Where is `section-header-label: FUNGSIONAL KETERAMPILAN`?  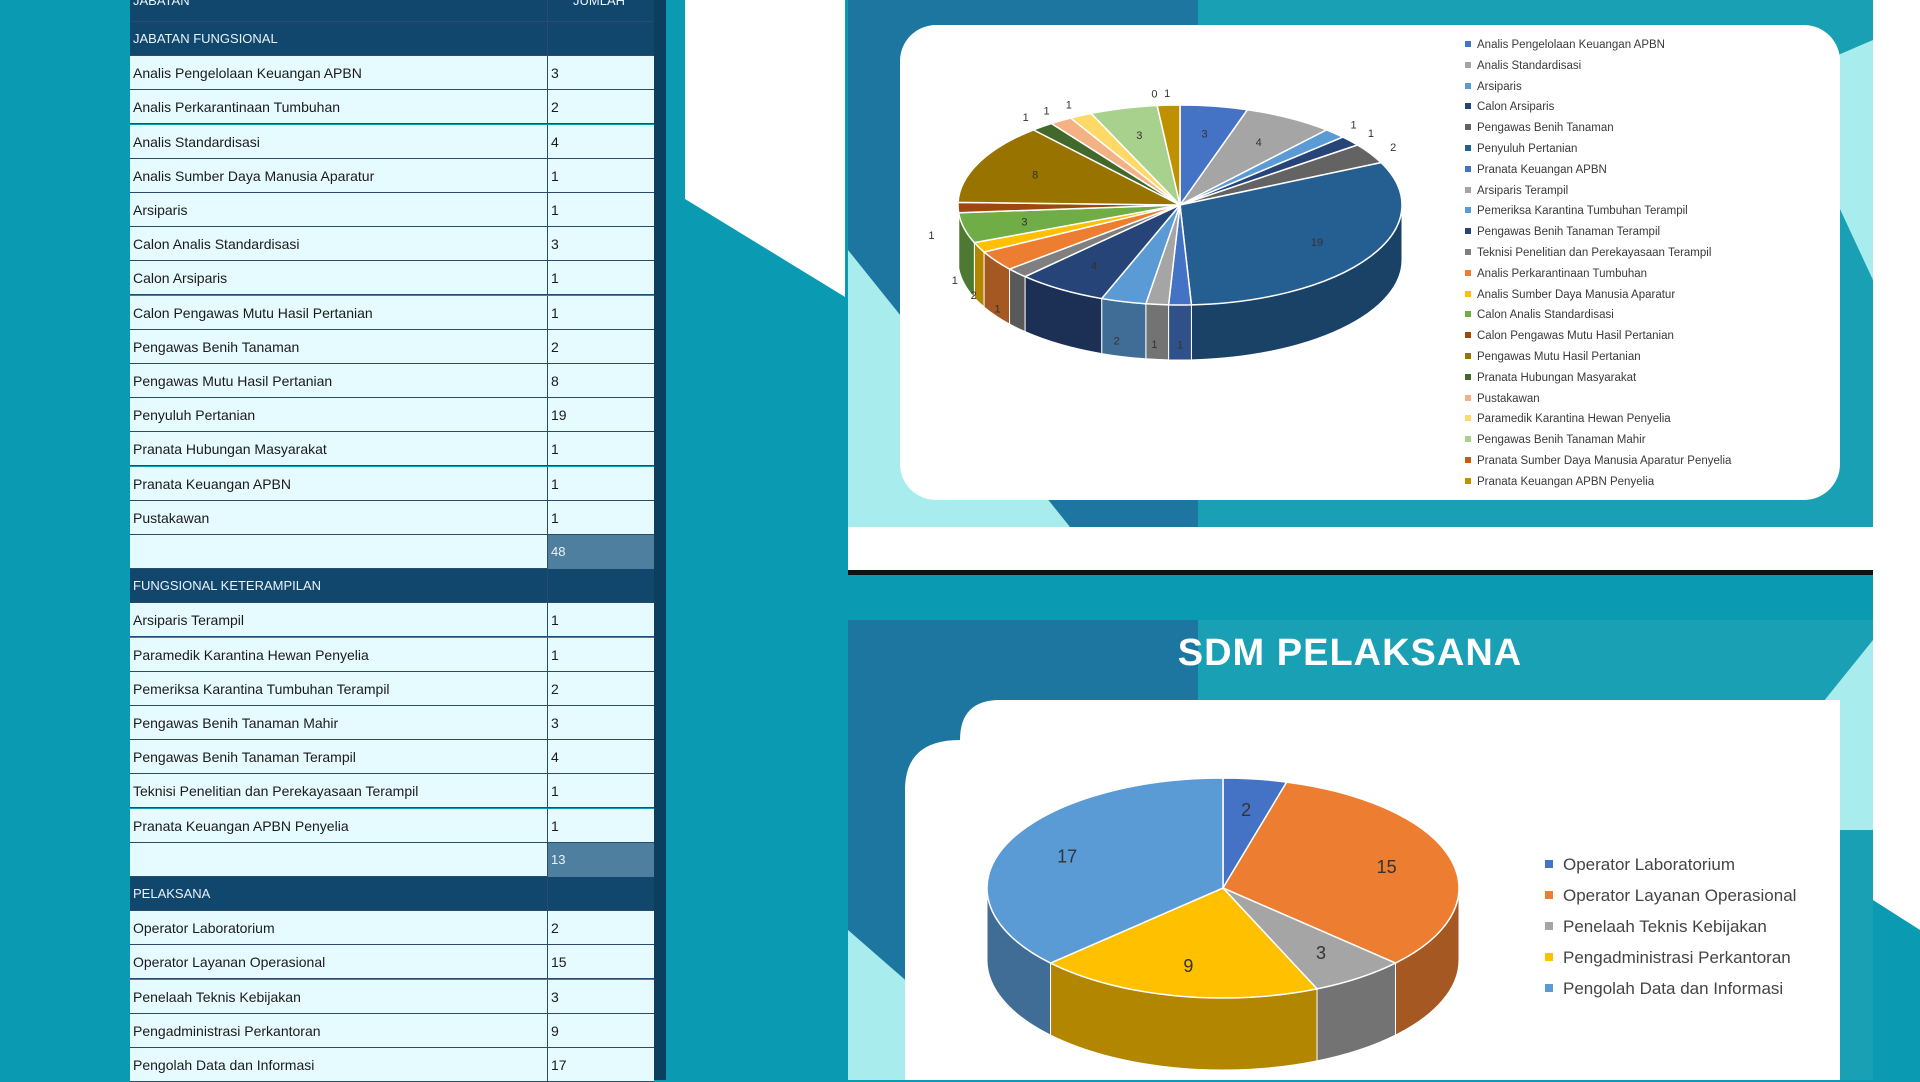 section-header-label: FUNGSIONAL KETERAMPILAN is located at coordinates (339, 586).